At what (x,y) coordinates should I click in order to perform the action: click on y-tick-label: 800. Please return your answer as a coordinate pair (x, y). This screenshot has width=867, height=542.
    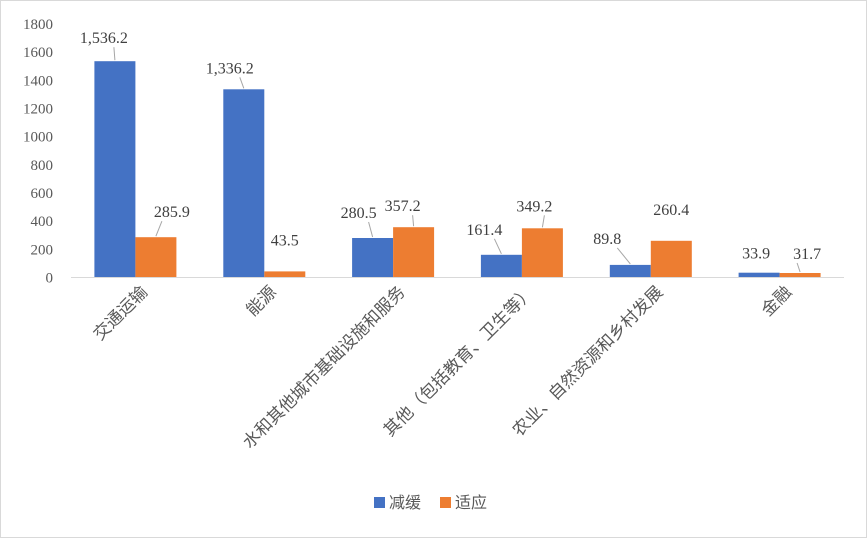
    Looking at the image, I should click on (42, 166).